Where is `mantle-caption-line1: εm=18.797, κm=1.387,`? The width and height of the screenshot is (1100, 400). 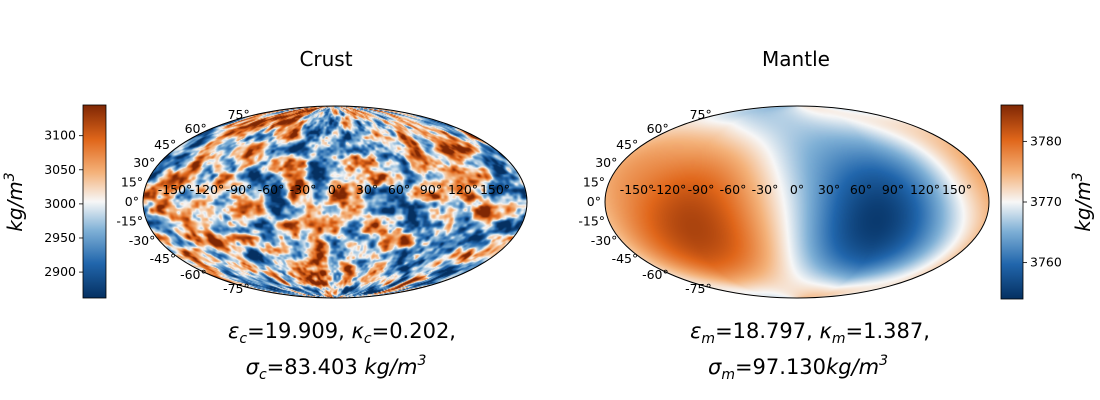 mantle-caption-line1: εm=18.797, κm=1.387, is located at coordinates (810, 333).